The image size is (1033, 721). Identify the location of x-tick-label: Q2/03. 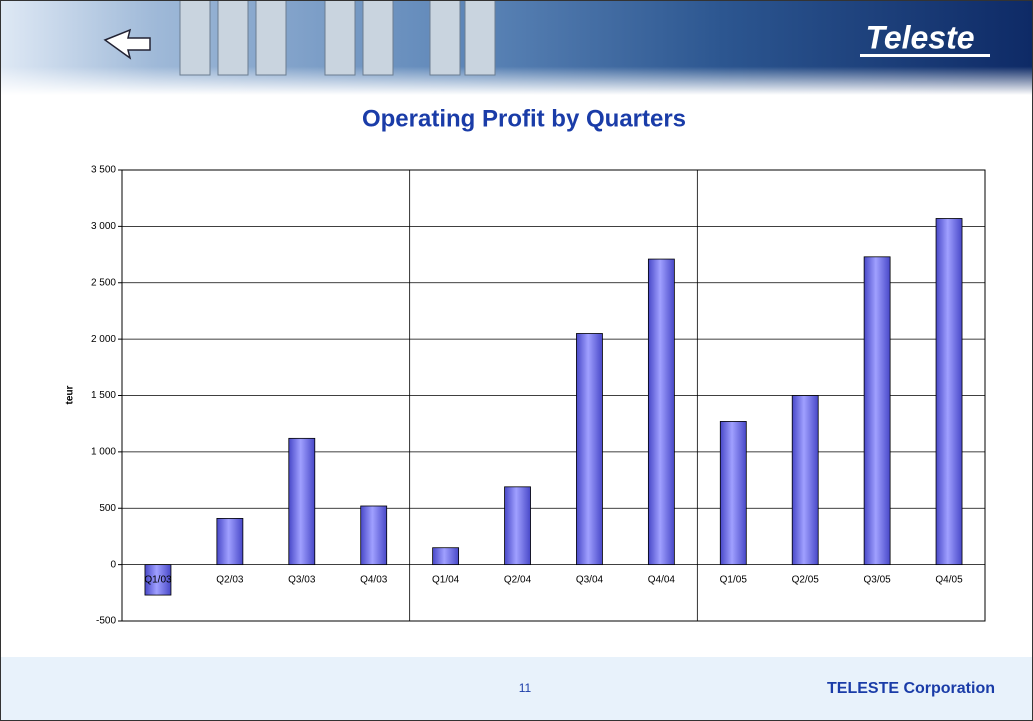
(230, 579).